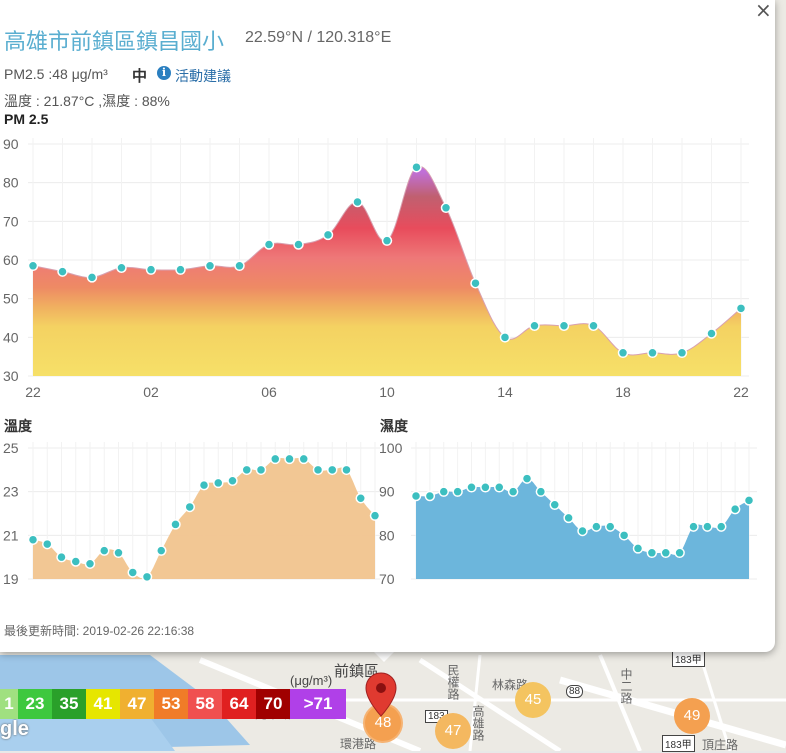 The width and height of the screenshot is (786, 753). What do you see at coordinates (137, 704) in the screenshot?
I see `legend-item: 47` at bounding box center [137, 704].